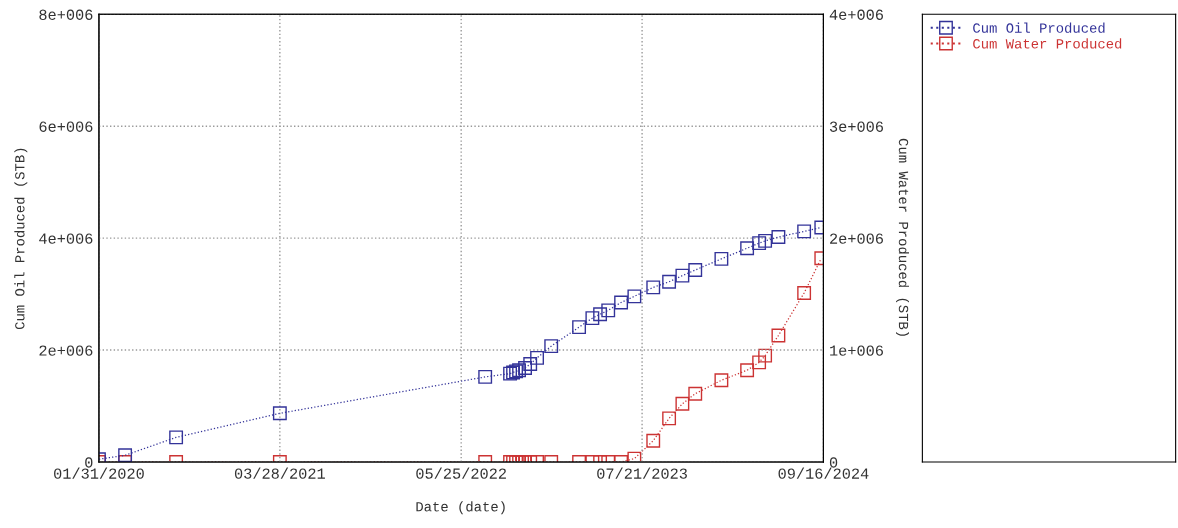 The image size is (1178, 528). What do you see at coordinates (66, 126) in the screenshot?
I see `y-tick-label: 6e+006` at bounding box center [66, 126].